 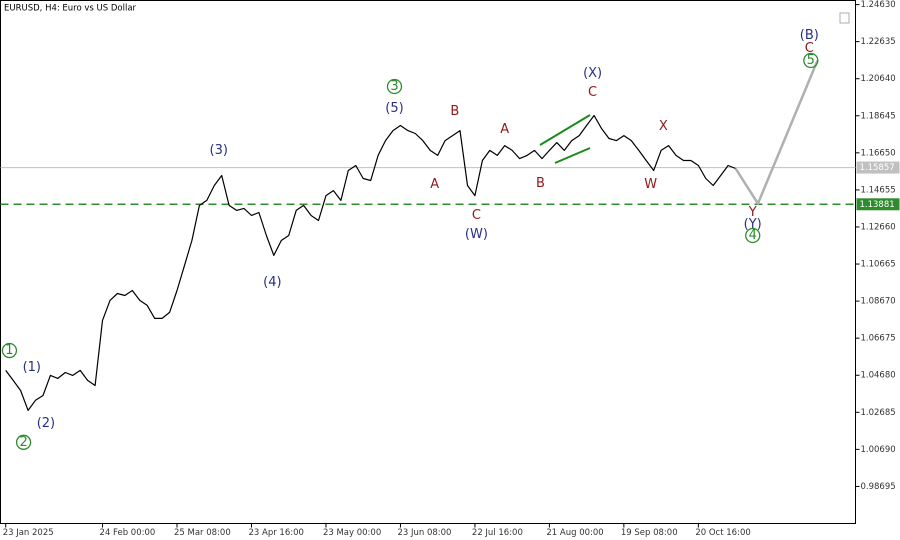 I want to click on x-tick-label: 22 Jul 16:00, so click(x=497, y=533).